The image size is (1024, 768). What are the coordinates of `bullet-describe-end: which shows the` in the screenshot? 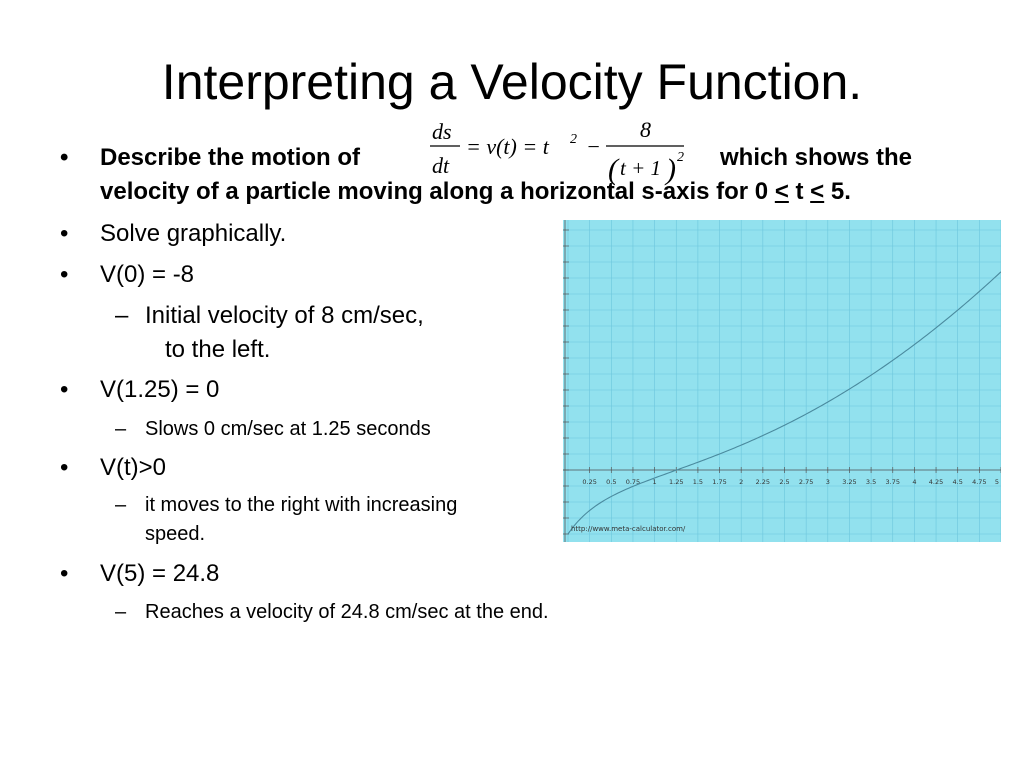 It's located at (816, 157).